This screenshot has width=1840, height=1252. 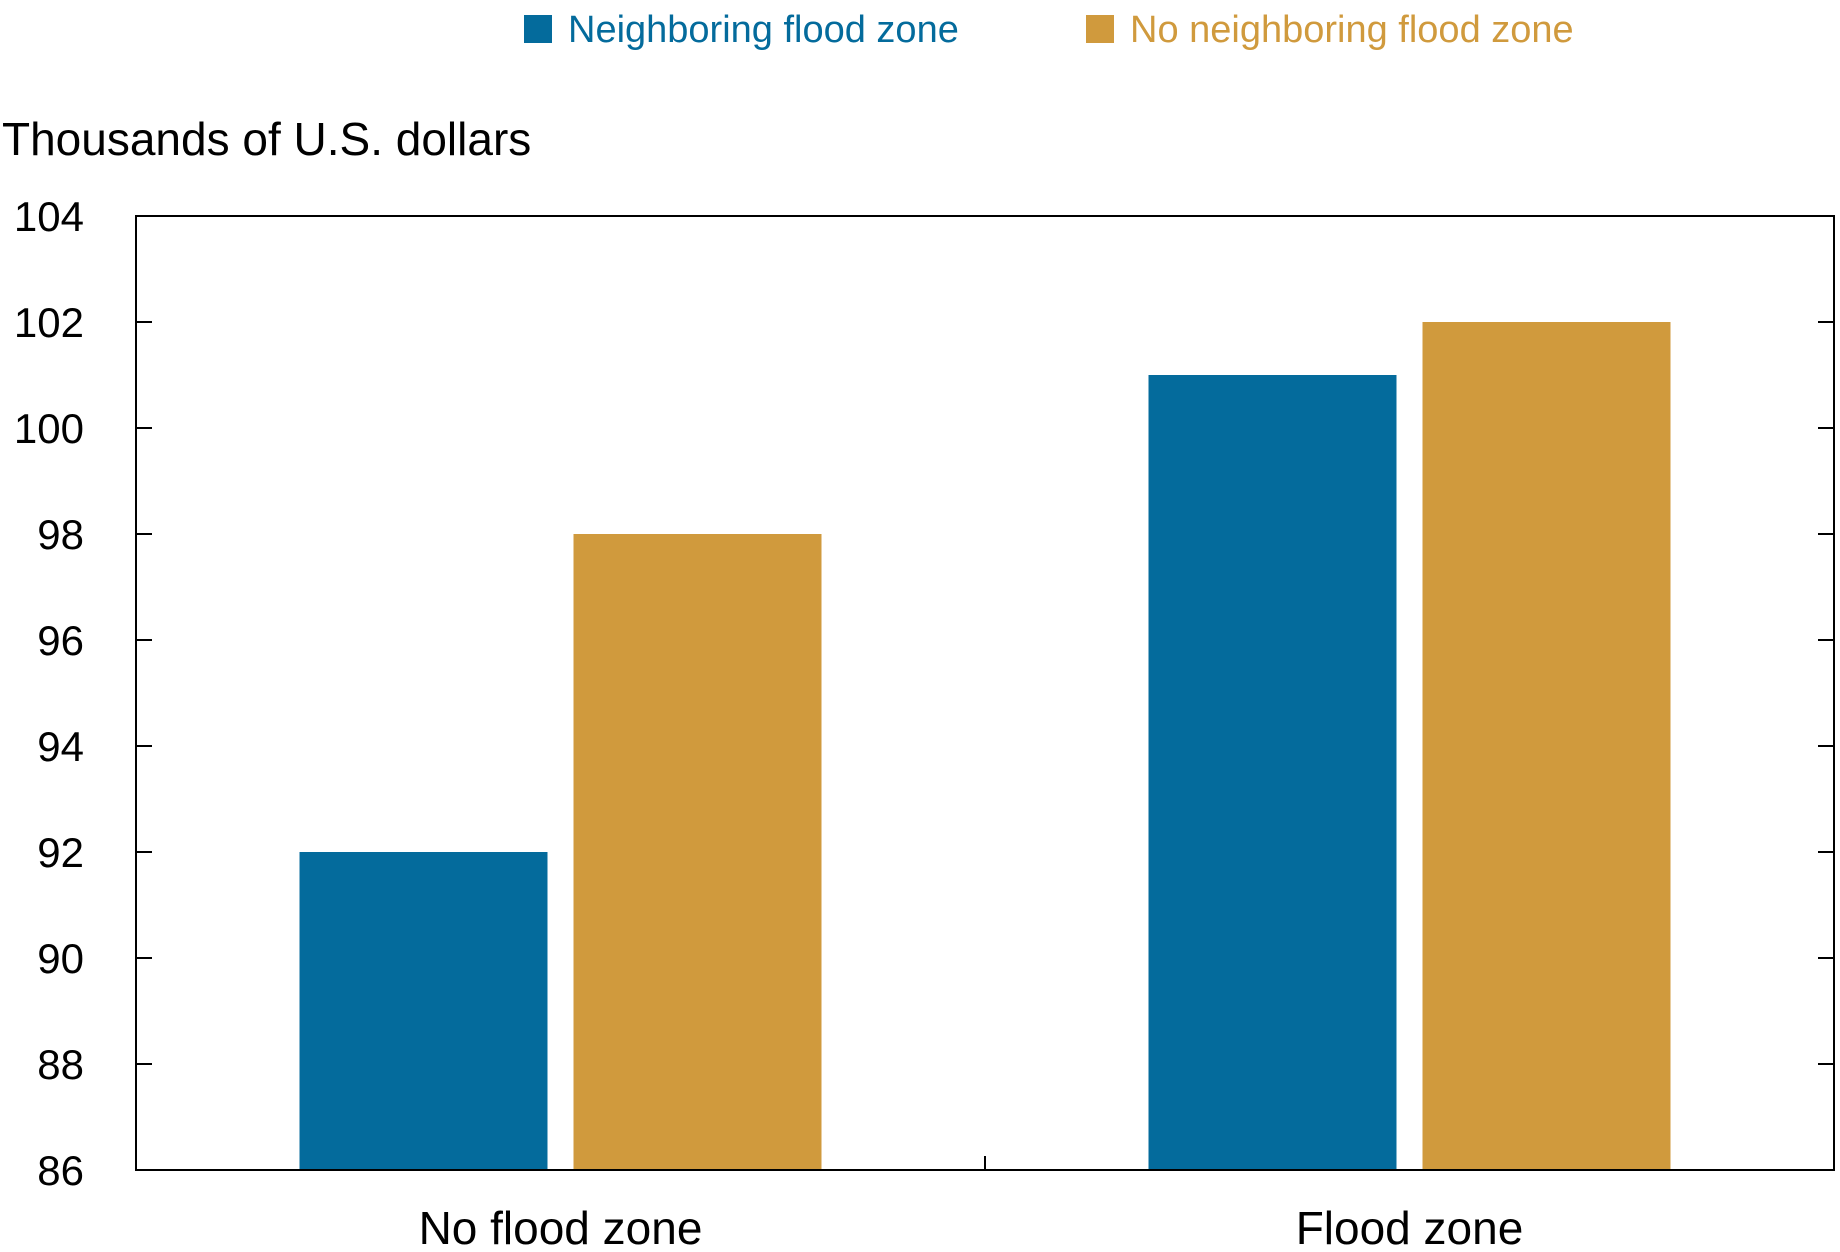 What do you see at coordinates (60, 852) in the screenshot?
I see `y-tick-label: 92` at bounding box center [60, 852].